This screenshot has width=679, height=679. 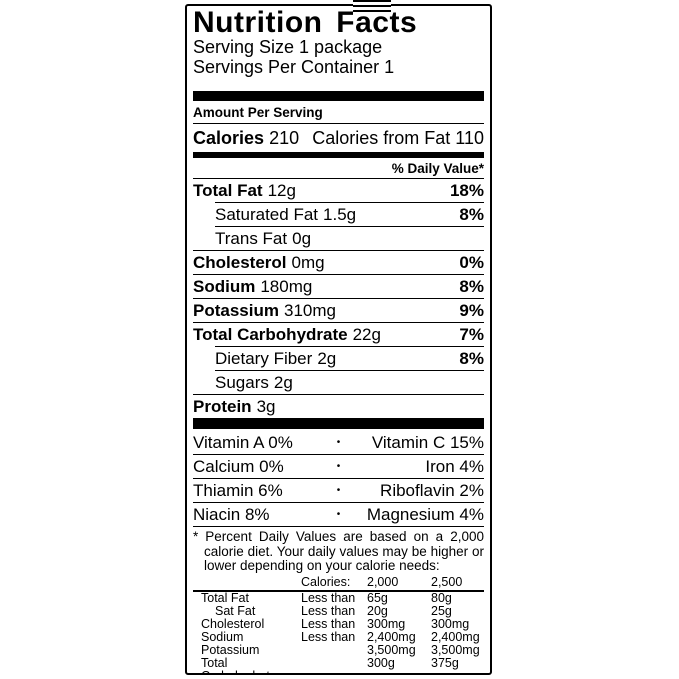 What do you see at coordinates (338, 262) in the screenshot?
I see `nutrient-row-cholesterol: Cholesterol 0mg 0%` at bounding box center [338, 262].